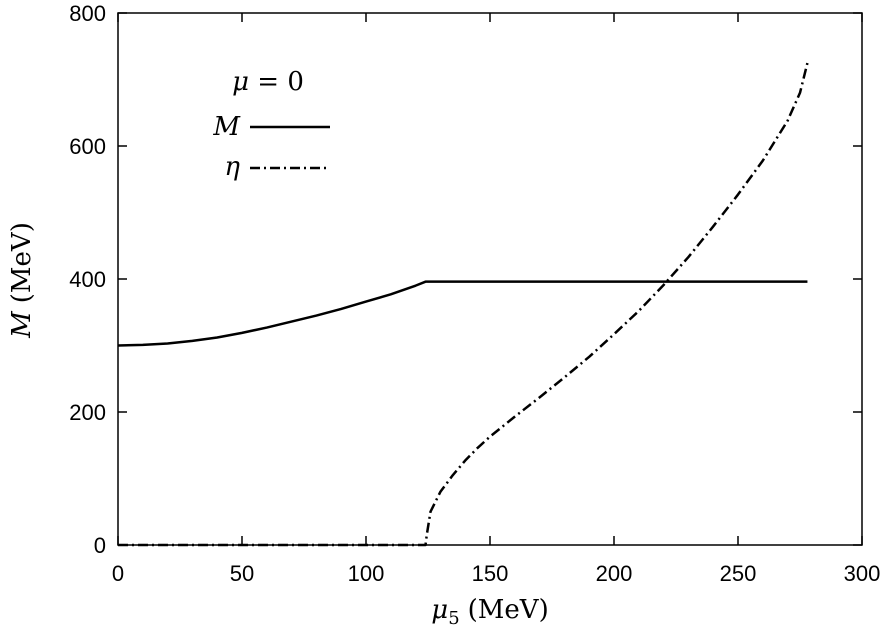  I want to click on y-tick-label: 800, so click(87, 13).